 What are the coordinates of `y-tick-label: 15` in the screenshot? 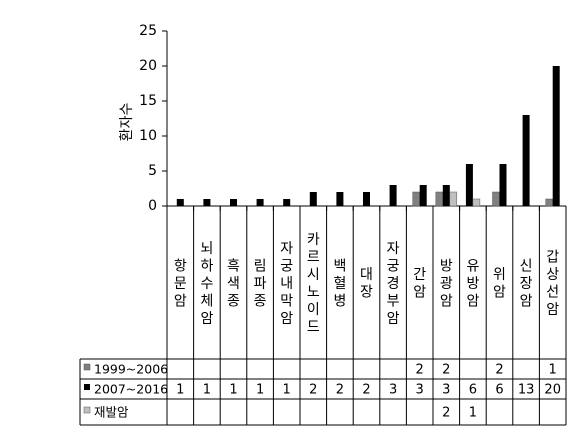 It's located at (148, 101).